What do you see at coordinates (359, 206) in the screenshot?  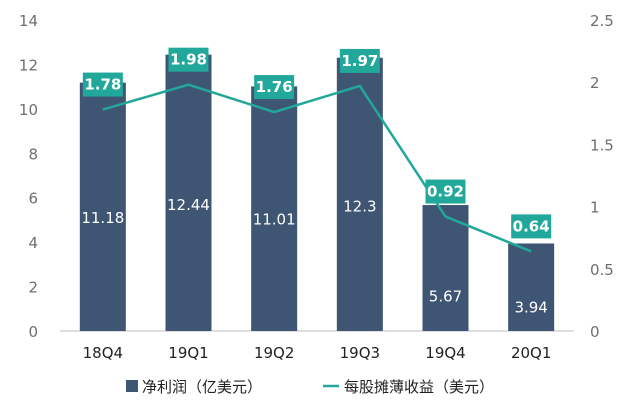 I see `bar-data-label: 12.3` at bounding box center [359, 206].